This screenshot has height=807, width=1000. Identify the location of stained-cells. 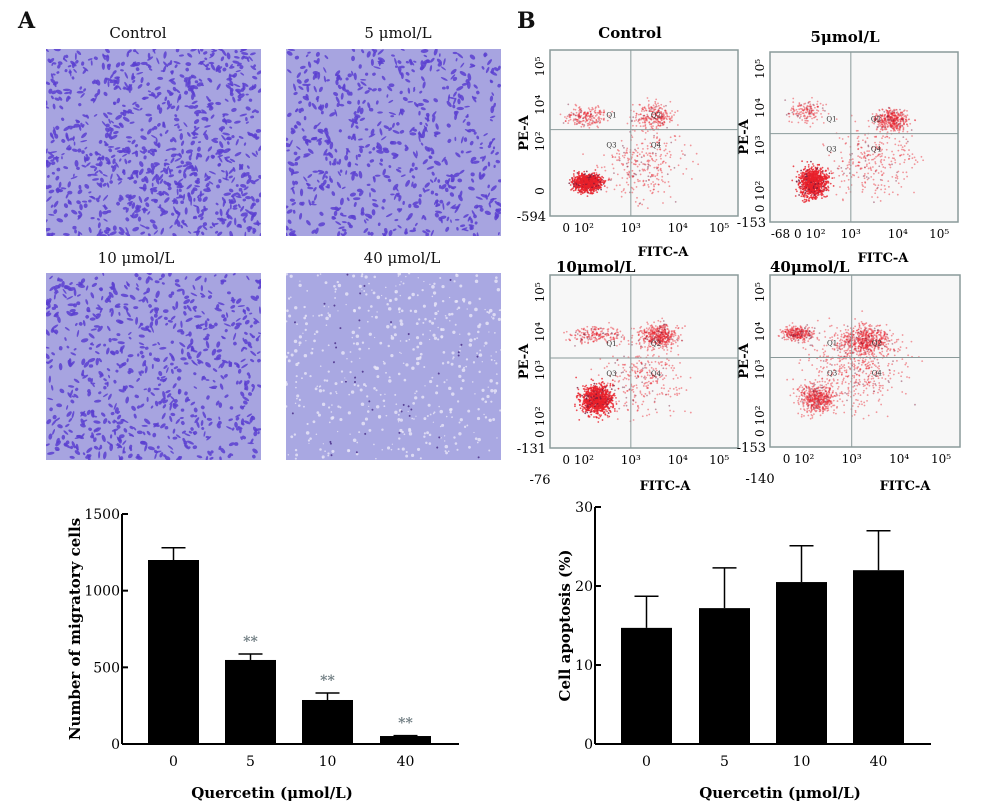
(153, 366).